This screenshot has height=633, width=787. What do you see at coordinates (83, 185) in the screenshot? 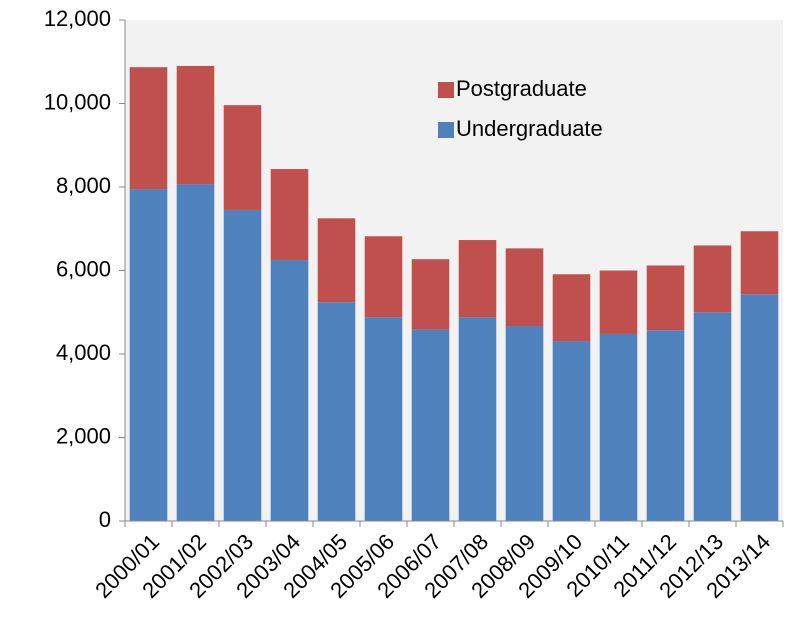
I see `y-tick-label: 8,000` at bounding box center [83, 185].